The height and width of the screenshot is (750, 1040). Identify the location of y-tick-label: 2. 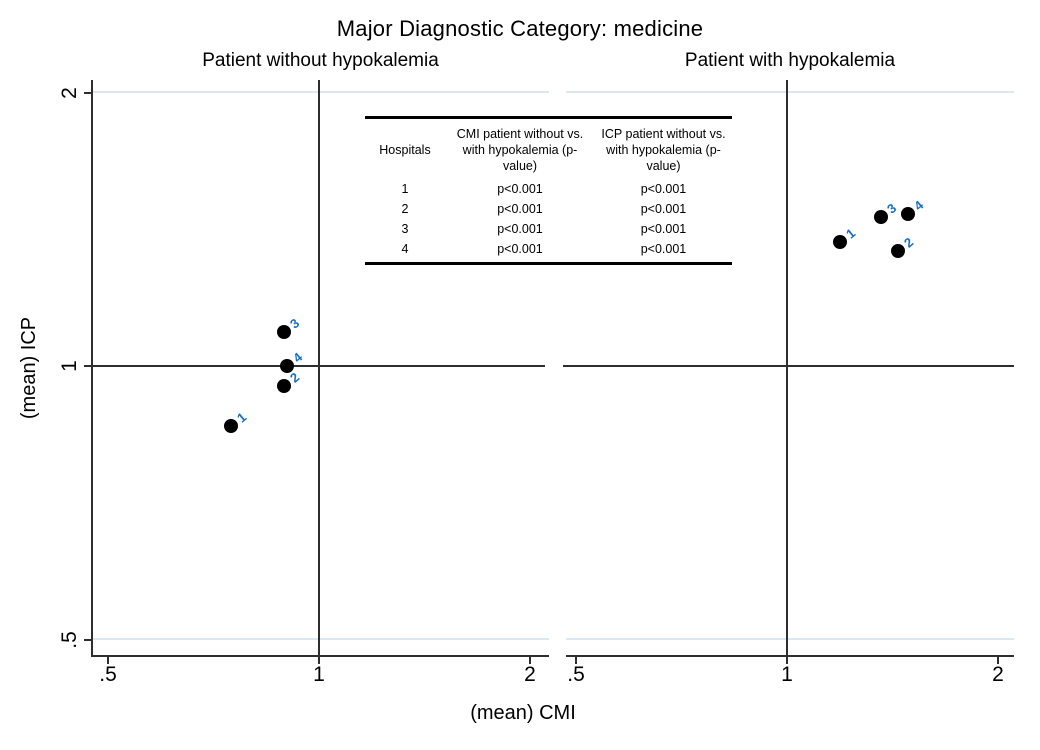
(69, 93).